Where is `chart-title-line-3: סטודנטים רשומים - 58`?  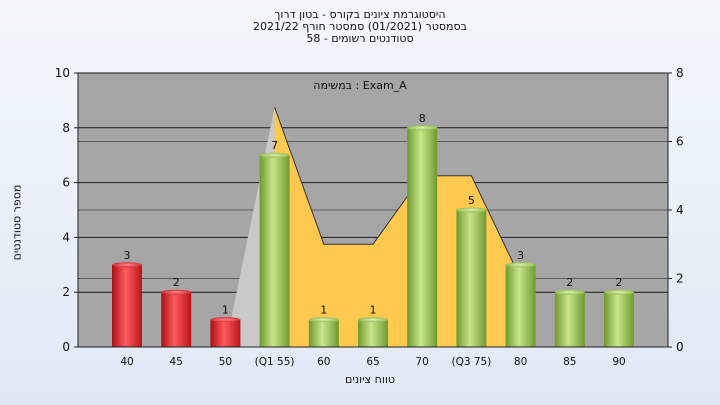
chart-title-line-3: סטודנטים רשומים - 58 is located at coordinates (360, 38).